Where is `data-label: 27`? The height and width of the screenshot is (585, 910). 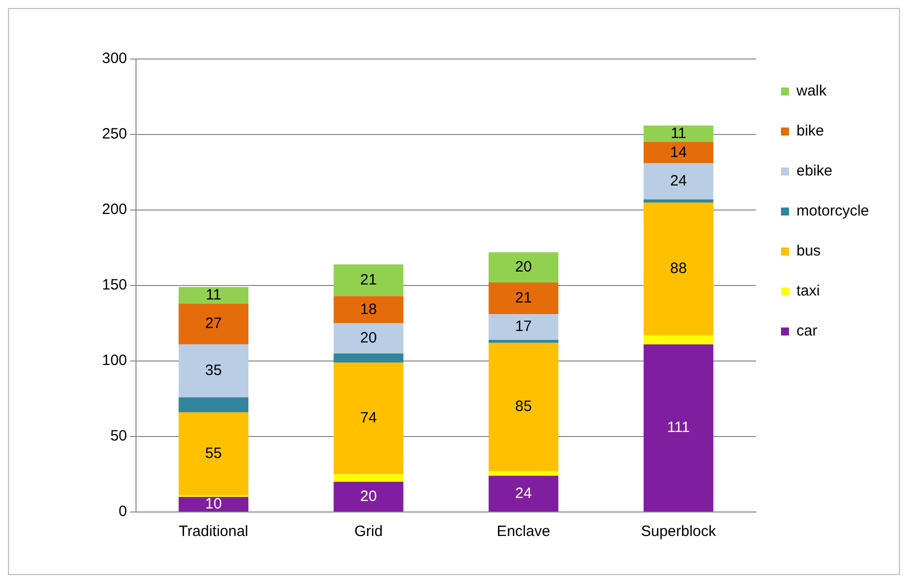
data-label: 27 is located at coordinates (213, 323).